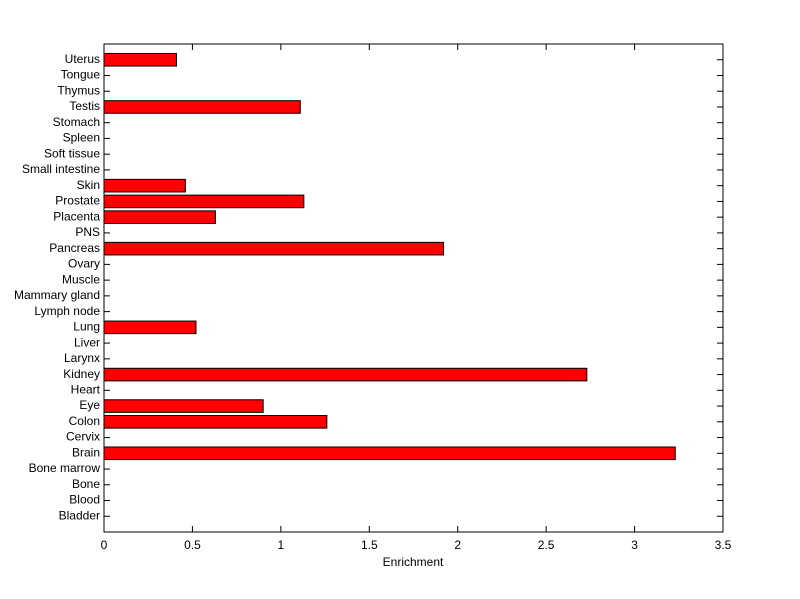  I want to click on y-tick-label: Cervix, so click(83, 437).